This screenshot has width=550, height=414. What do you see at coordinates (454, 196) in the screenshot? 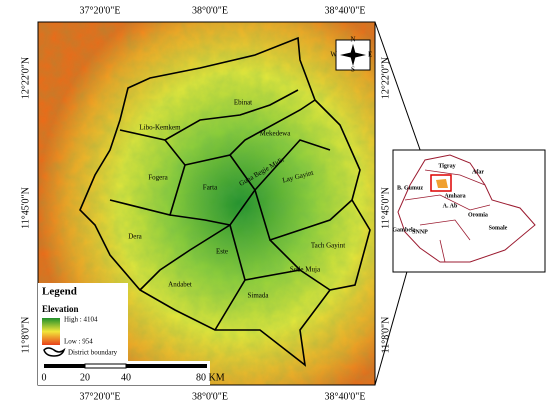
I see `inset-label: Amhara` at bounding box center [454, 196].